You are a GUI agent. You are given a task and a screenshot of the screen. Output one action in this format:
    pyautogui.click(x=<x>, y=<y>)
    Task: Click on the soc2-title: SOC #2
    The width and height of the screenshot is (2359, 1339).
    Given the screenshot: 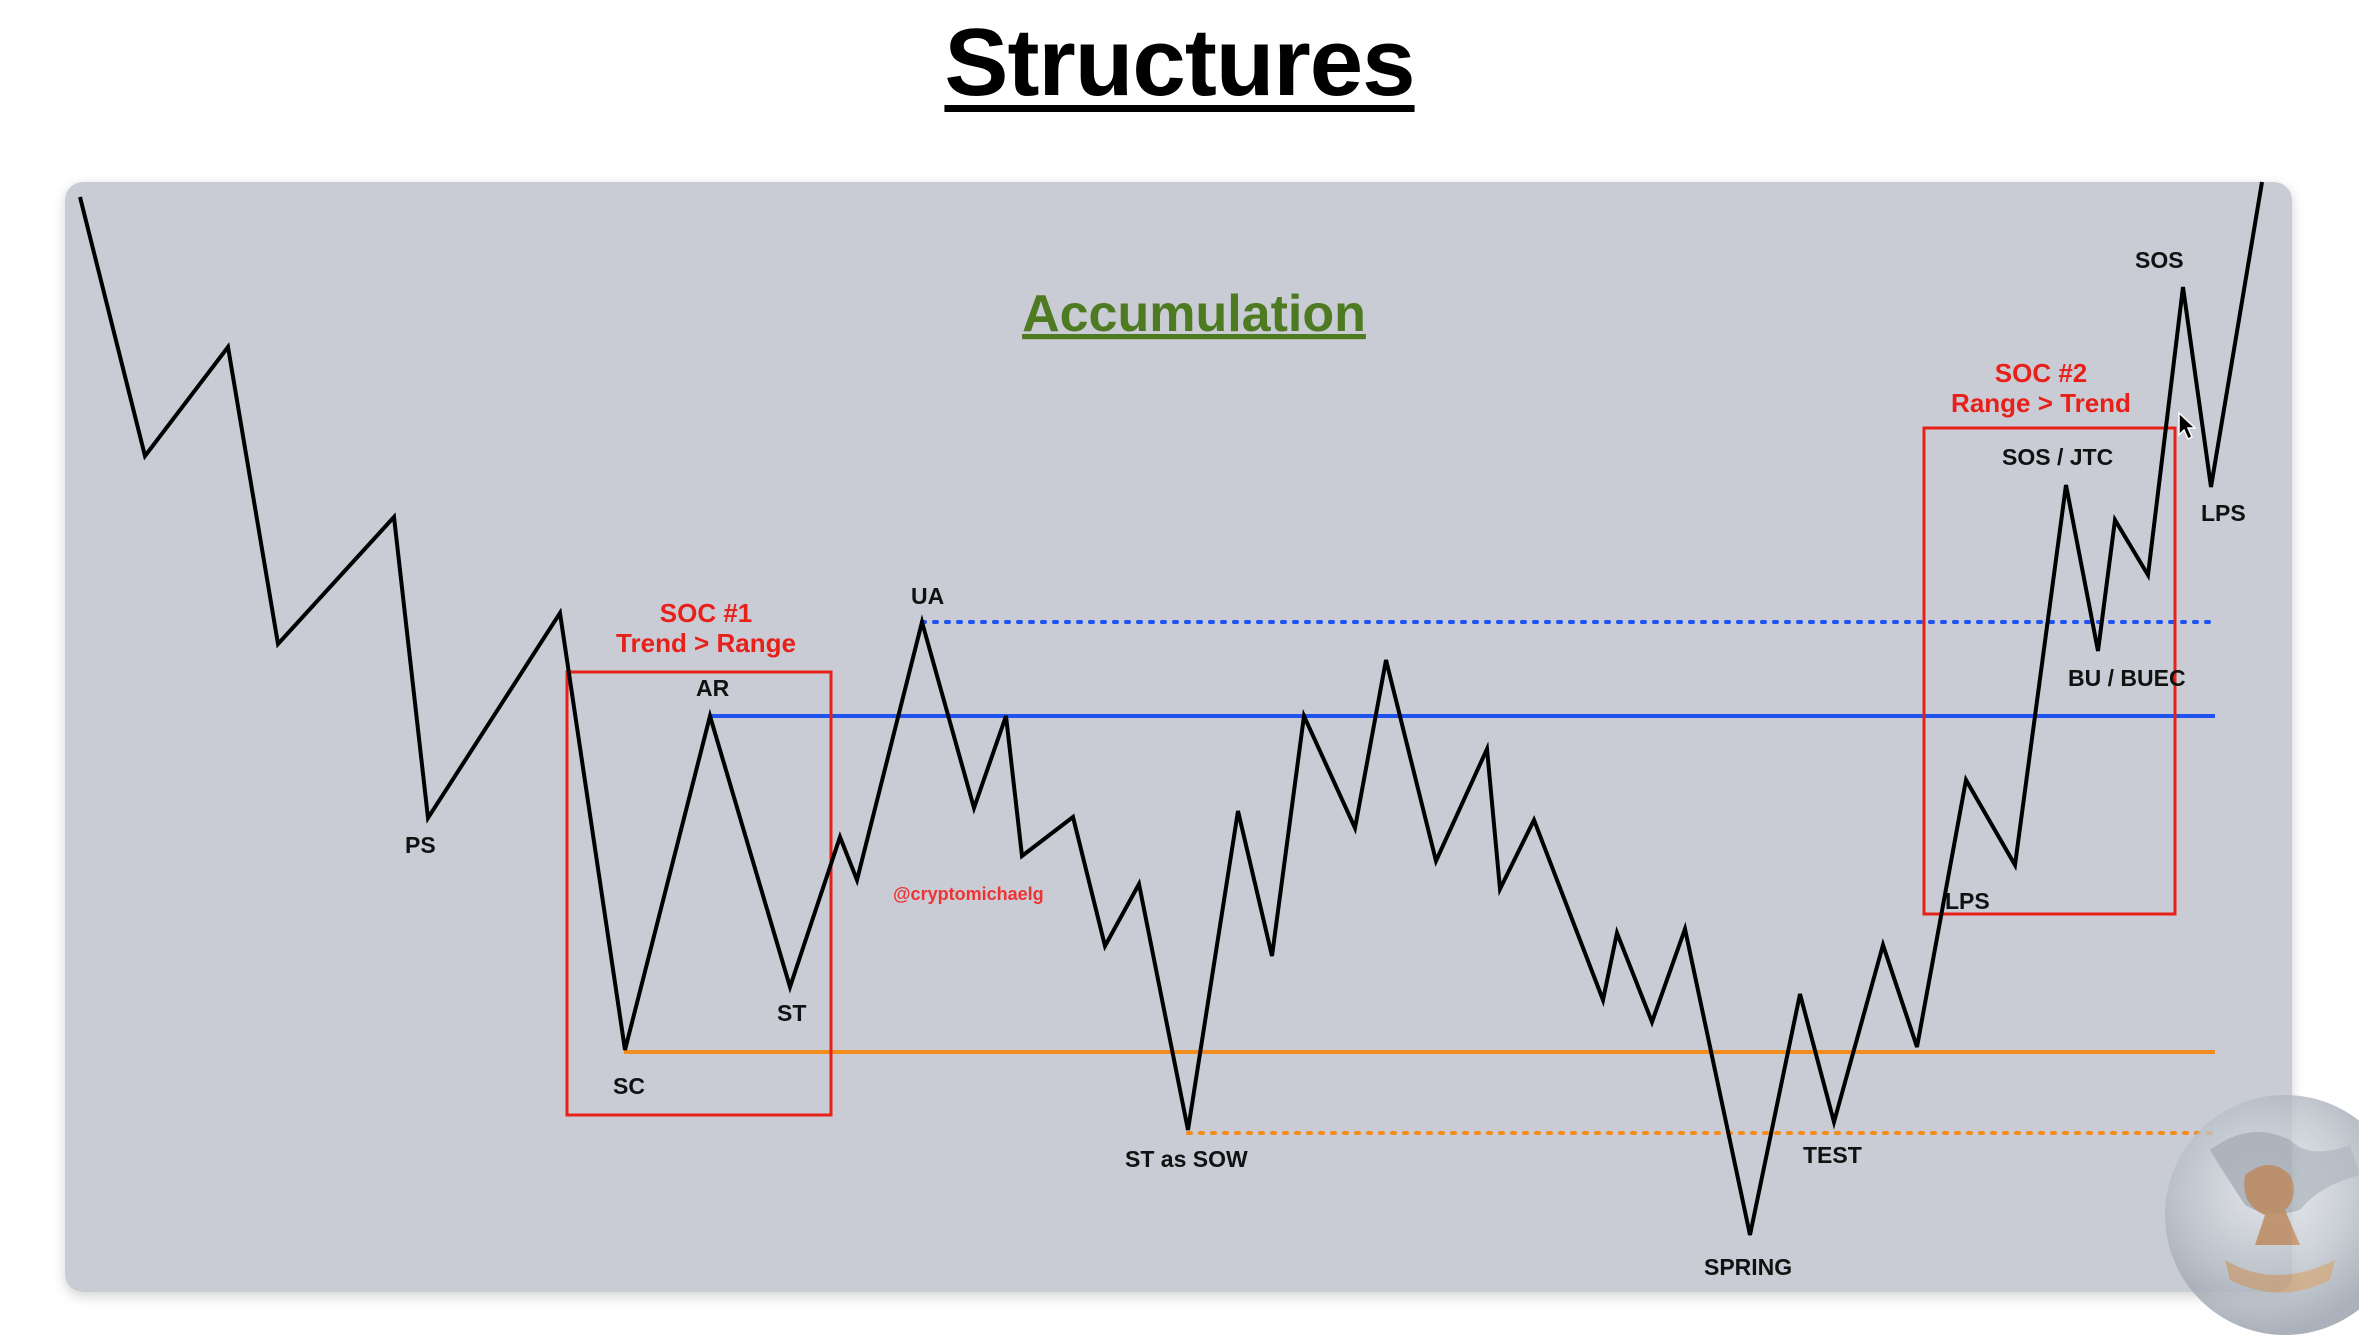 What is the action you would take?
    pyautogui.click(x=2041, y=373)
    